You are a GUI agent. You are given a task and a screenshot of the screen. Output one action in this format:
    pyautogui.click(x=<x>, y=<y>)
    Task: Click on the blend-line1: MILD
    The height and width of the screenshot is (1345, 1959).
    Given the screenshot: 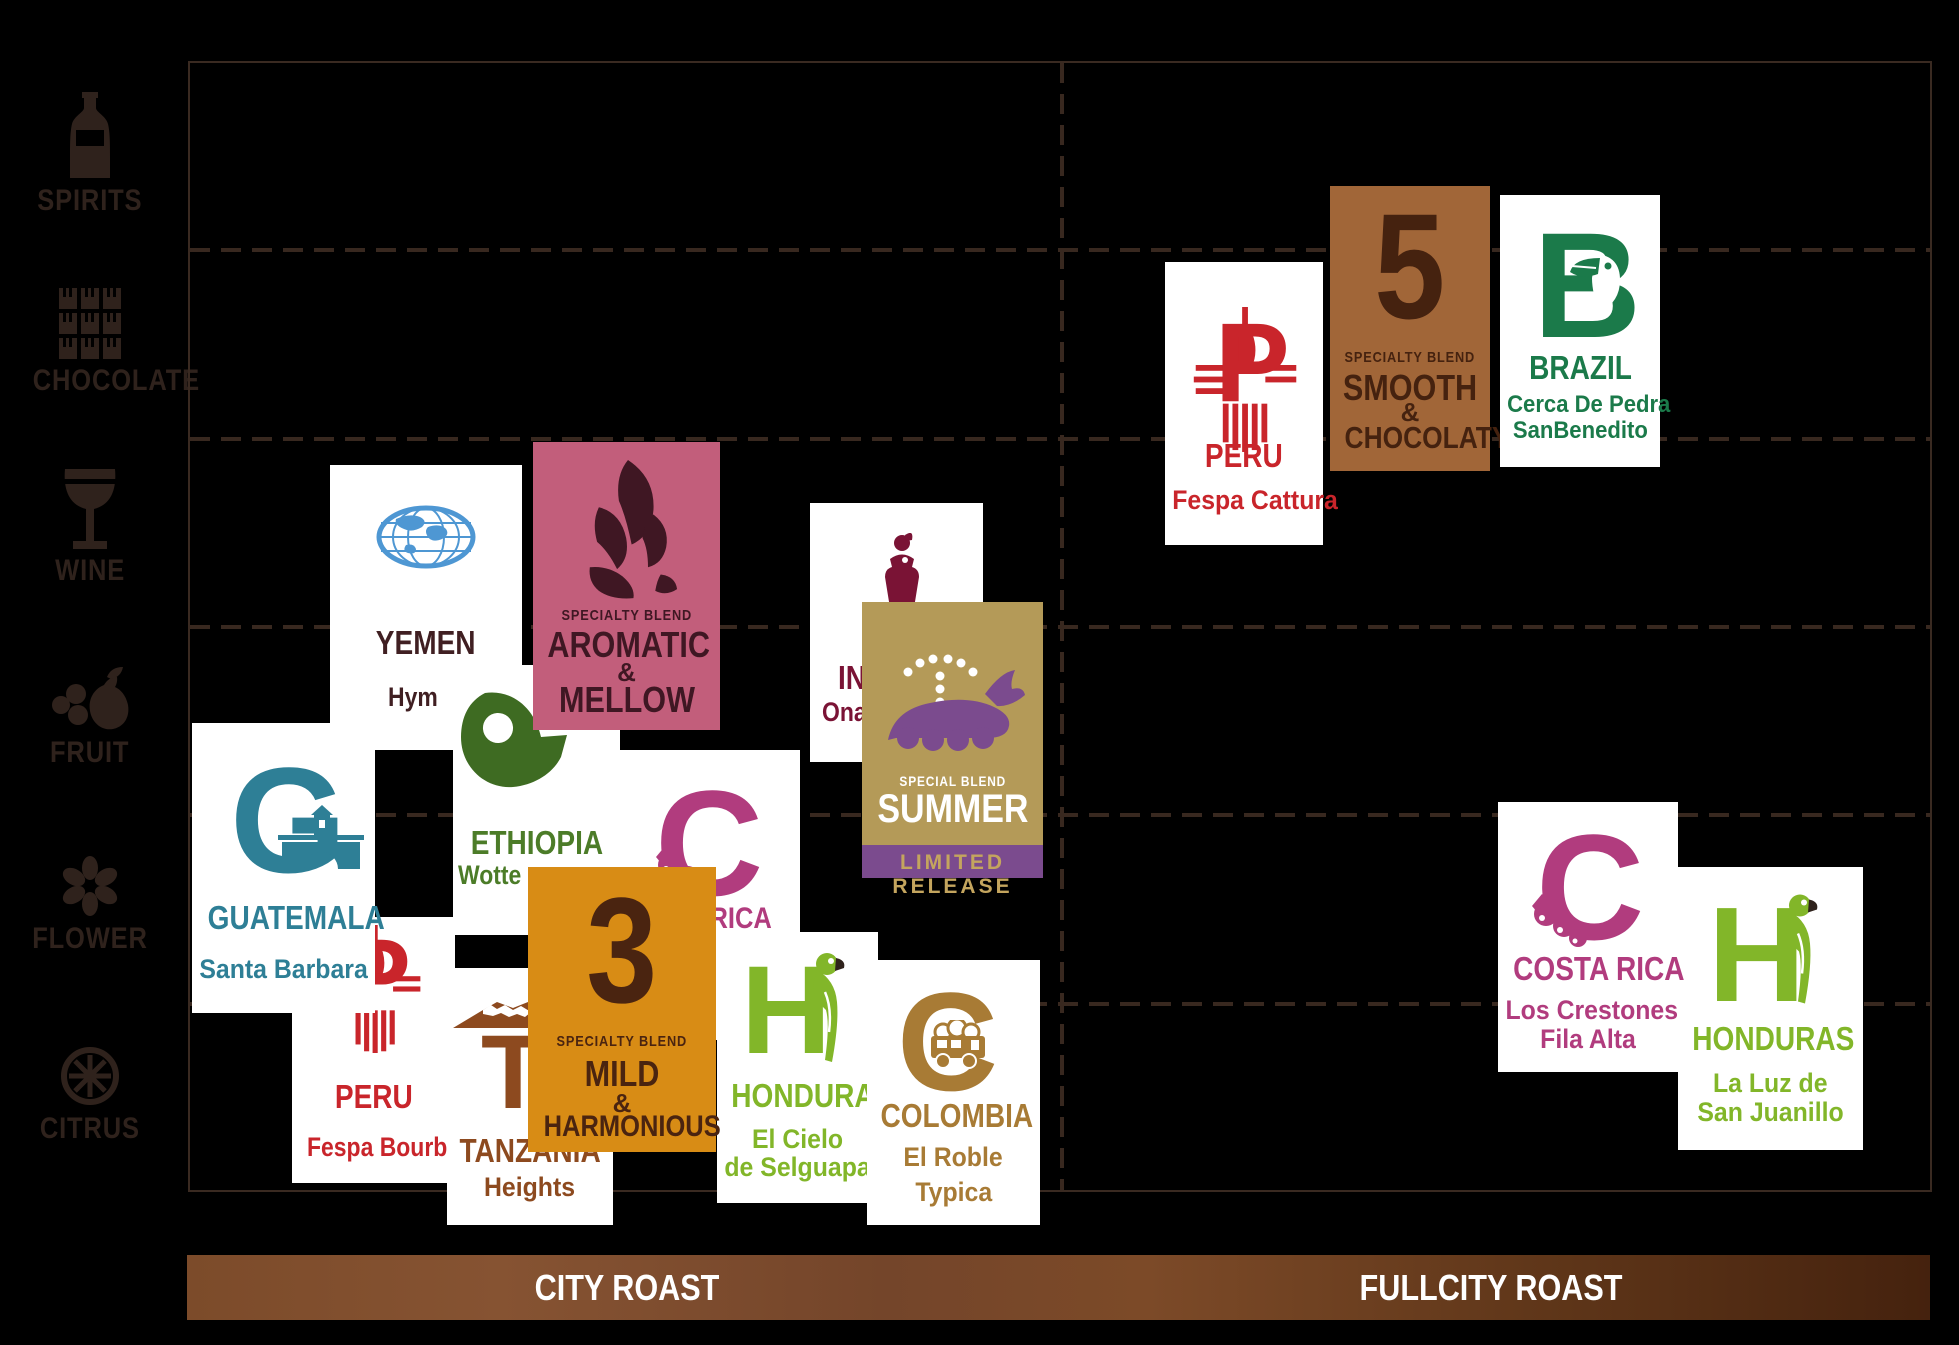 What is the action you would take?
    pyautogui.click(x=622, y=1073)
    